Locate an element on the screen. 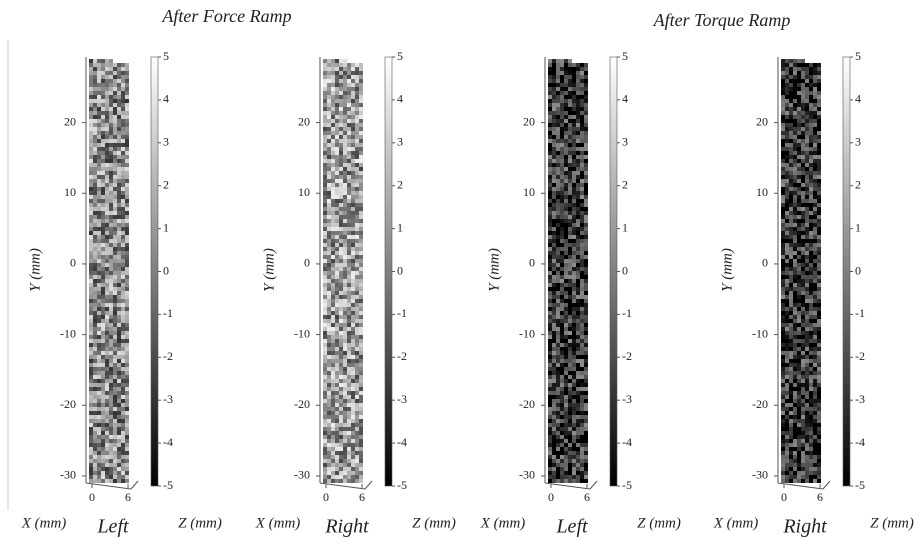  colorbar-tick-label: 4 is located at coordinates (858, 99).